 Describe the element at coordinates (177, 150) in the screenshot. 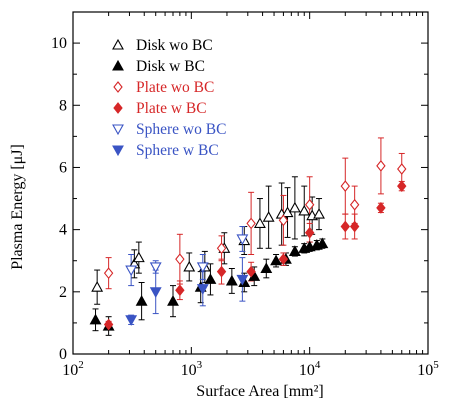

I see `legend-label-sphere-w-bc: Sphere w BC` at that location.